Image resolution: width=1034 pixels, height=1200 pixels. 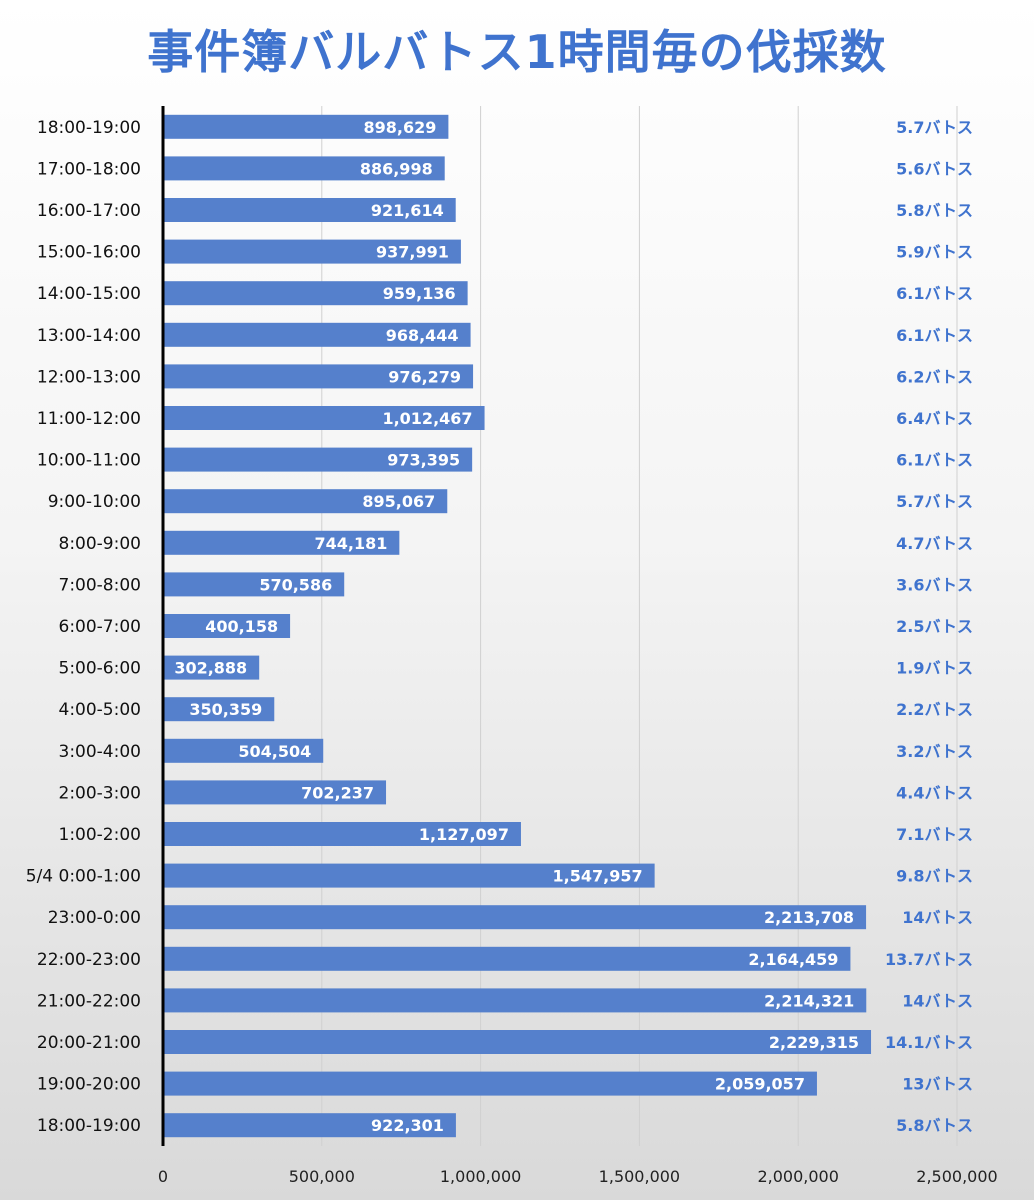 I want to click on bar-value-label: 895,067, so click(x=398, y=501).